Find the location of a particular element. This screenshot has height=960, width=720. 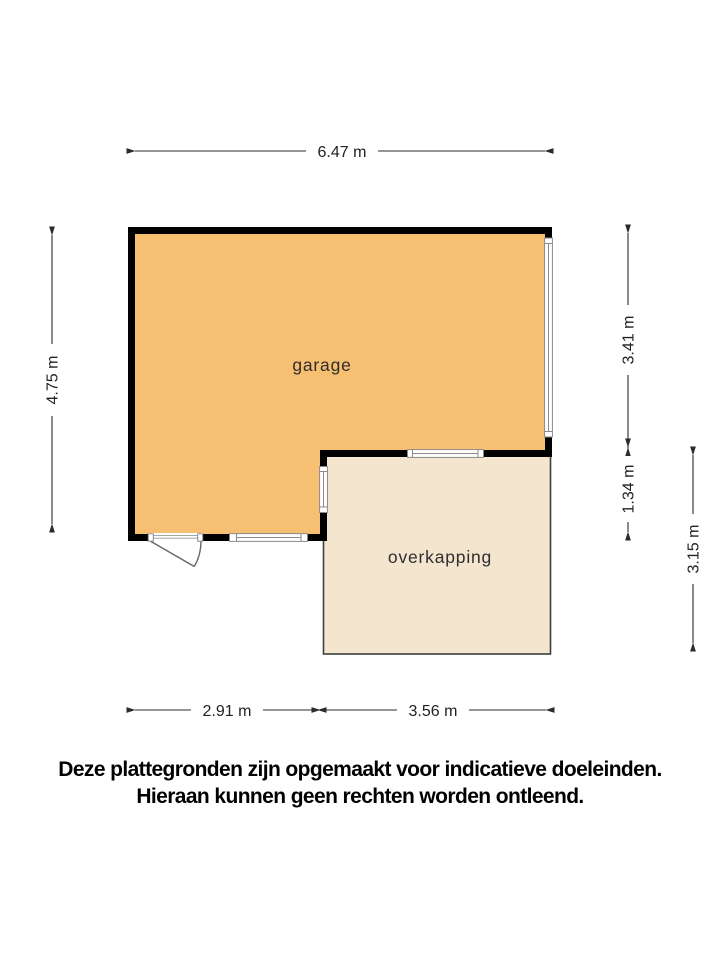

dimension-right-upper-label: 3.41 m is located at coordinates (629, 340).